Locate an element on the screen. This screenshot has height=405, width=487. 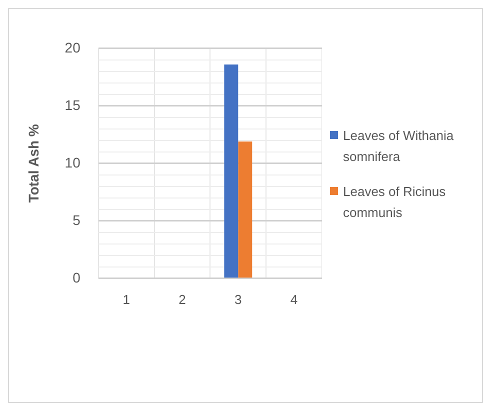
x-tick-label: 4 is located at coordinates (294, 299).